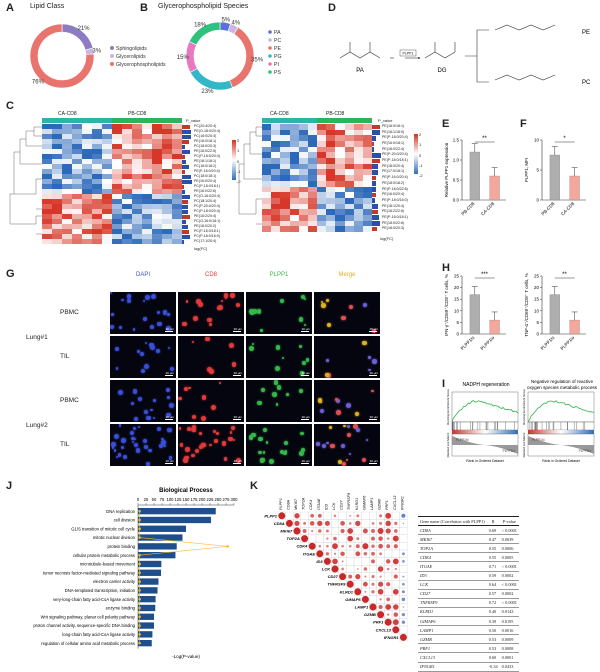 This screenshot has width=600, height=672. What do you see at coordinates (205, 136) in the screenshot?
I see `heatmap-row-label: PC(16:0/20:4)` at bounding box center [205, 136].